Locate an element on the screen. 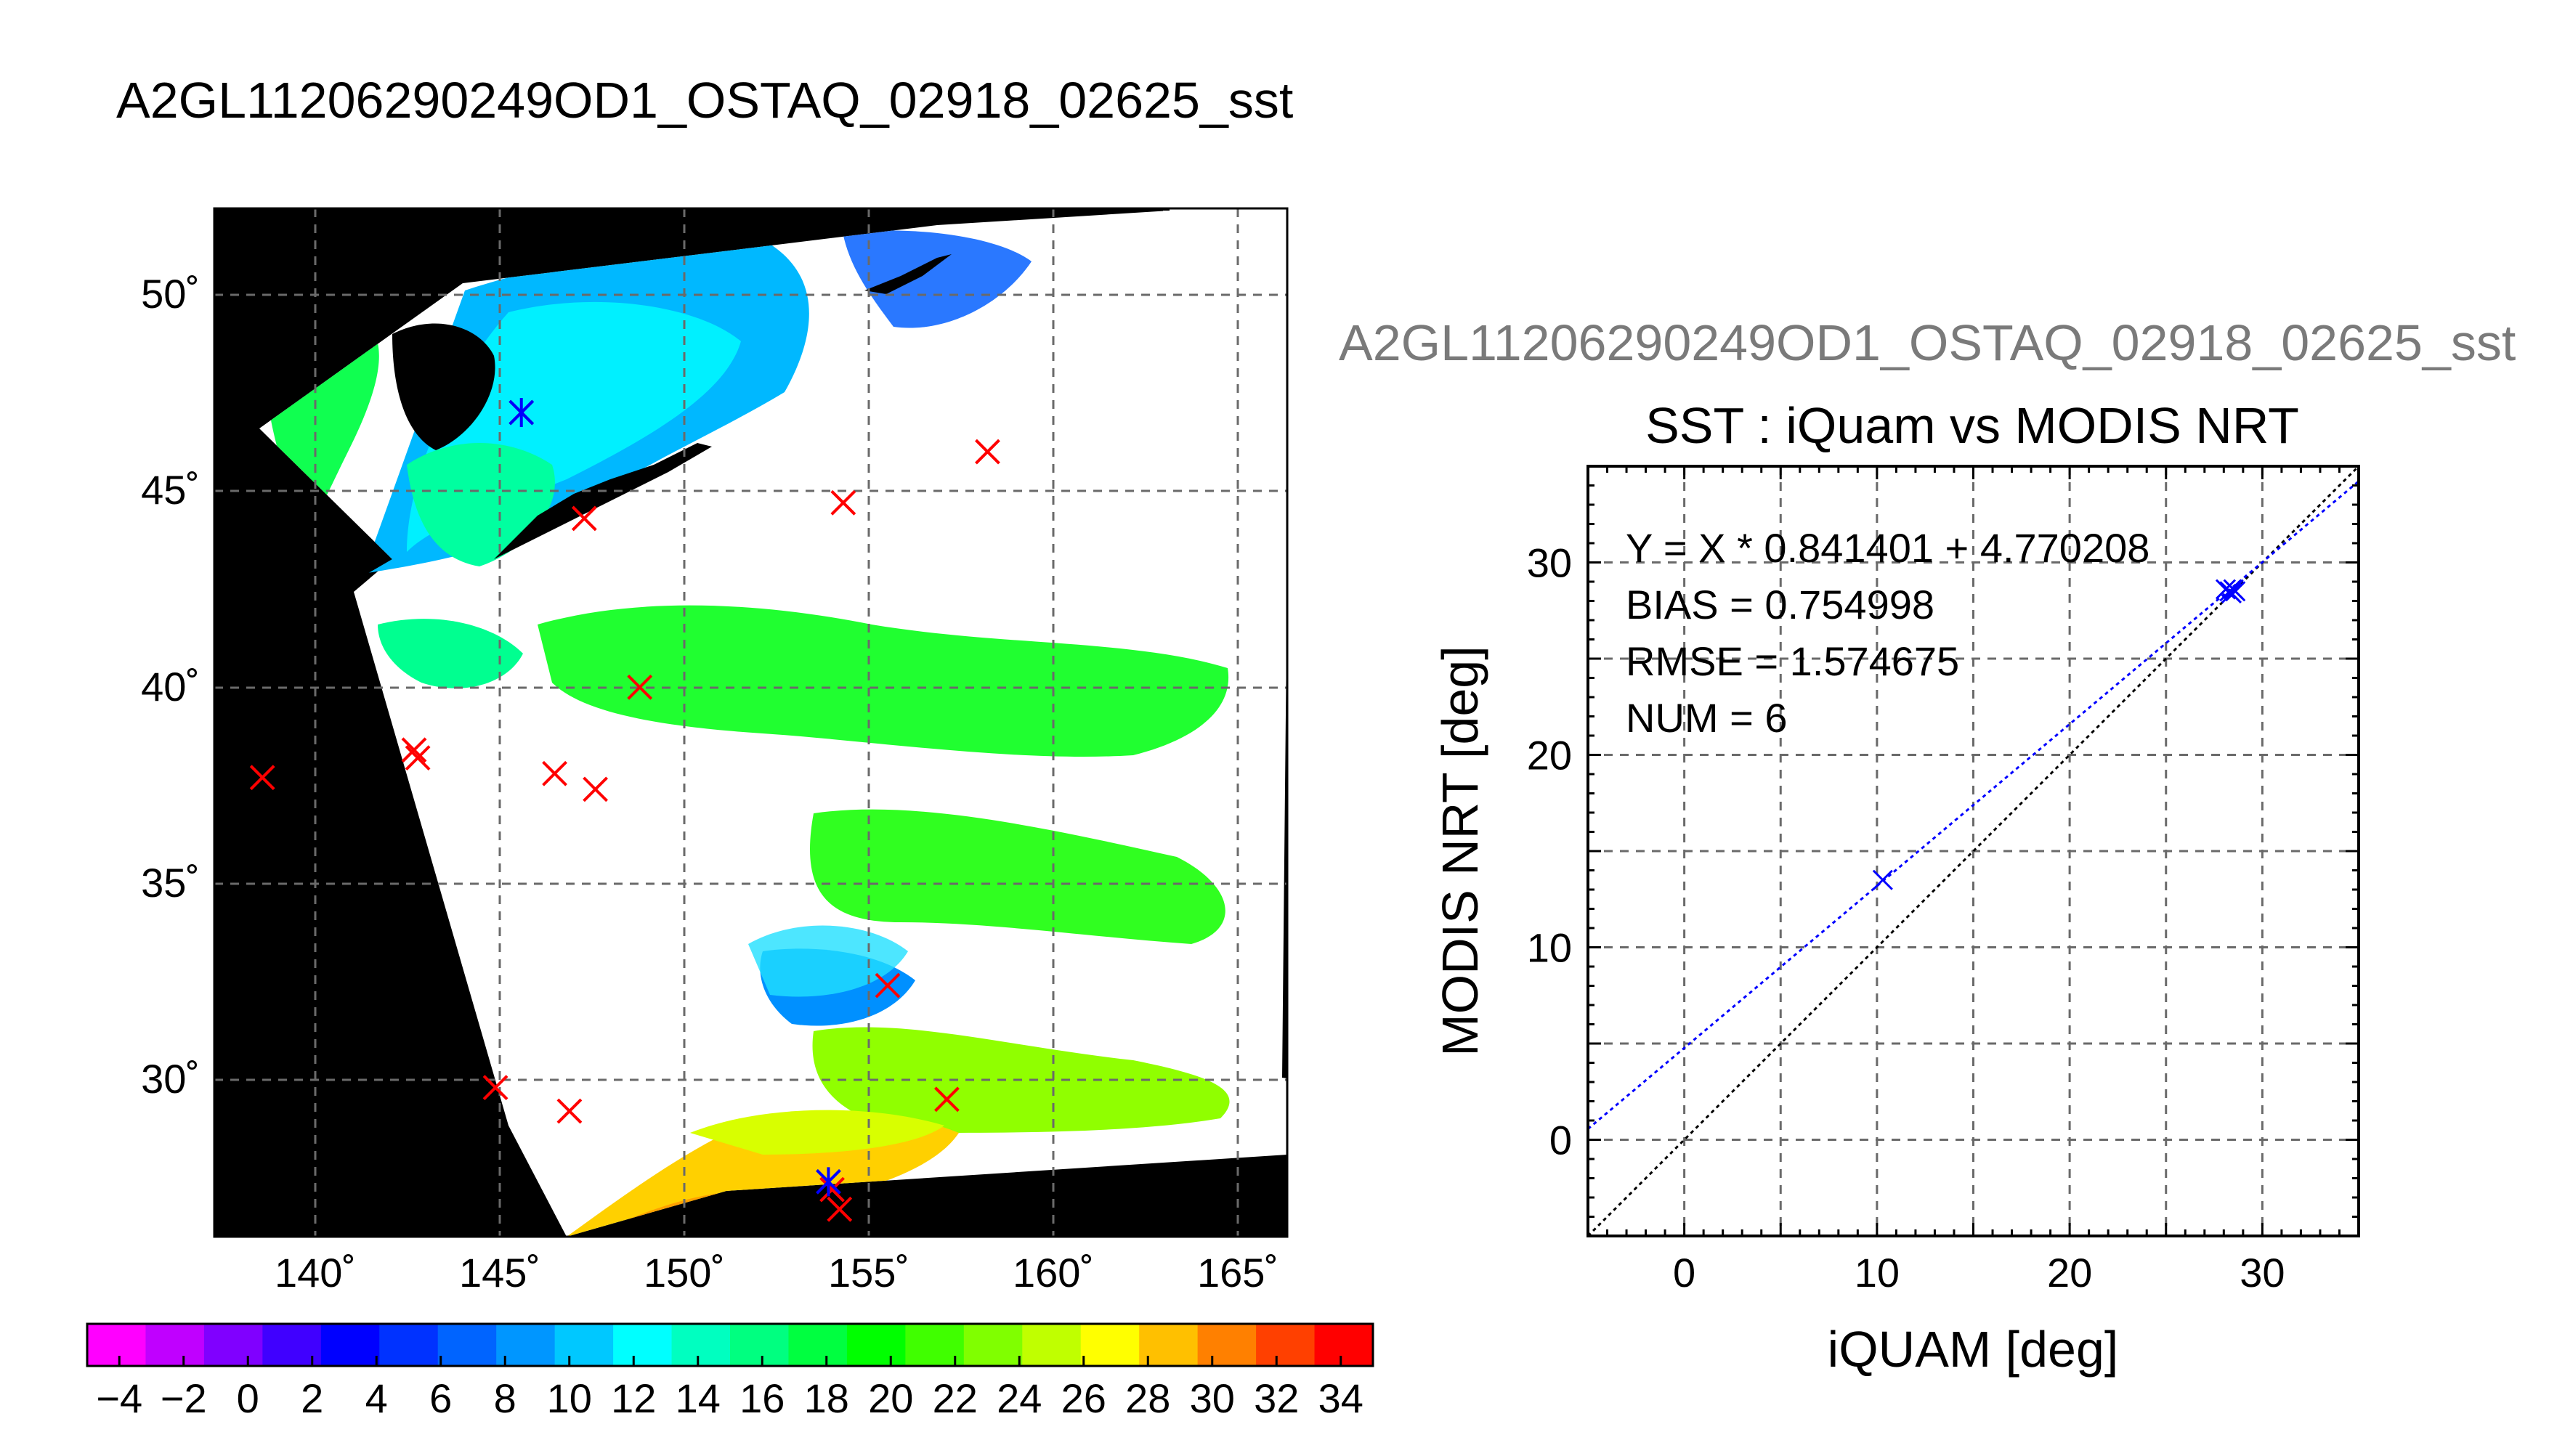  colorbar-frame is located at coordinates (730, 1344).